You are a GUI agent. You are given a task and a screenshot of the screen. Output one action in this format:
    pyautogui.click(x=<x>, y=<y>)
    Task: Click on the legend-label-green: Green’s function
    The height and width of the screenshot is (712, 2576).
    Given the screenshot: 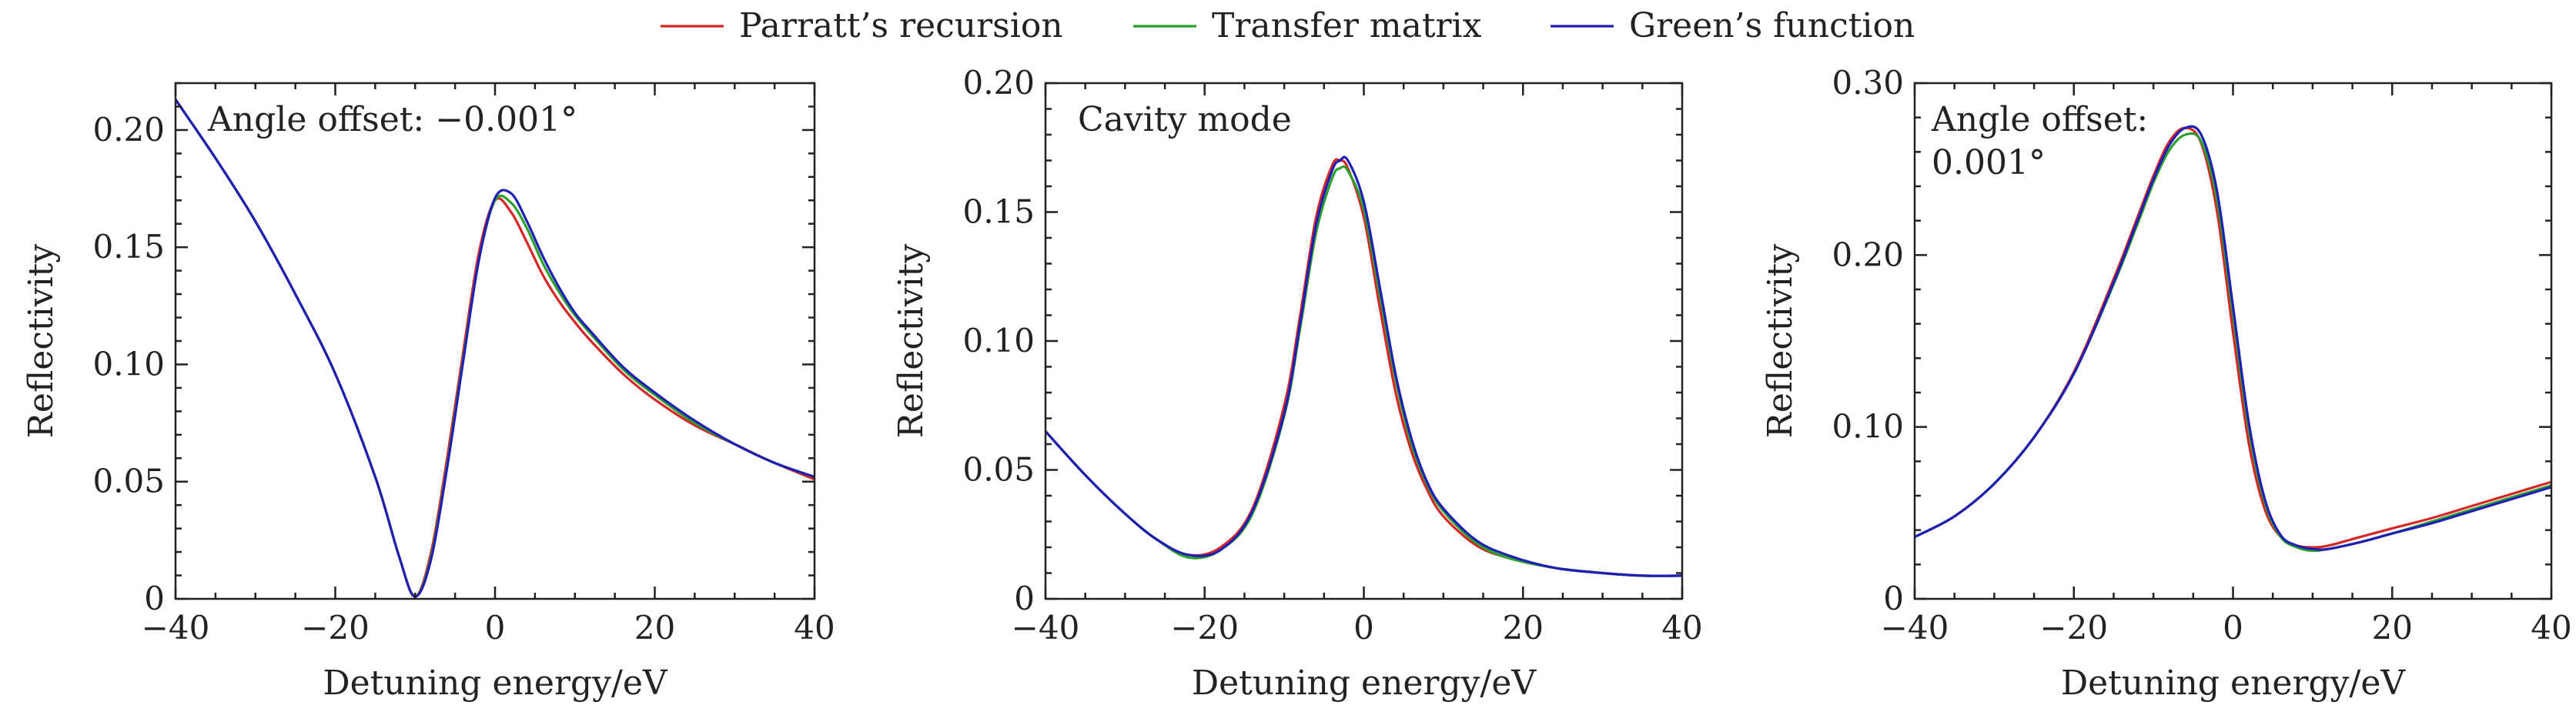 What is the action you would take?
    pyautogui.click(x=1772, y=26)
    